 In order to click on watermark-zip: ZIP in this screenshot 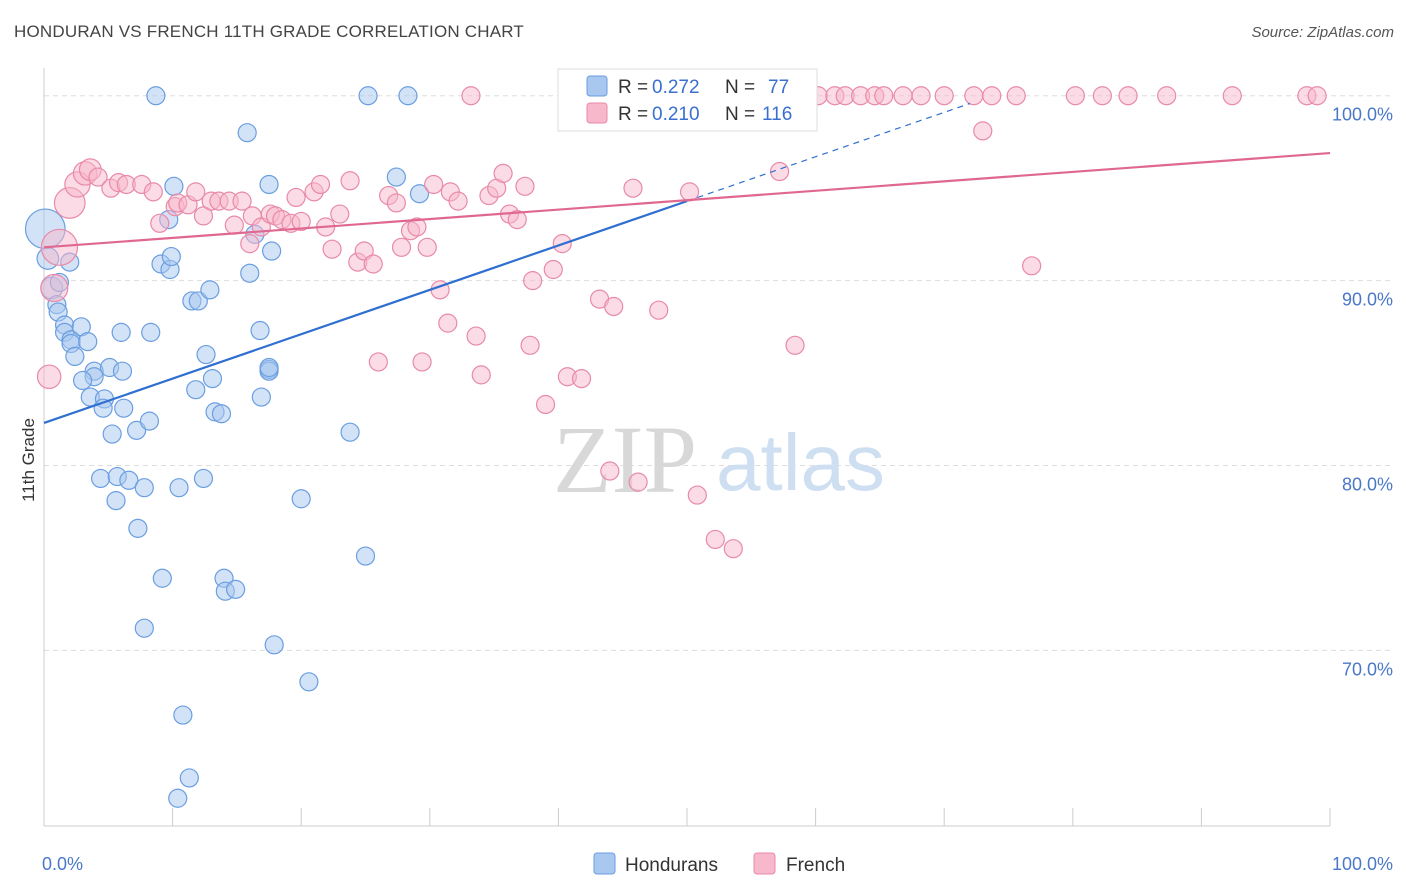, I will do `click(625, 459)`.